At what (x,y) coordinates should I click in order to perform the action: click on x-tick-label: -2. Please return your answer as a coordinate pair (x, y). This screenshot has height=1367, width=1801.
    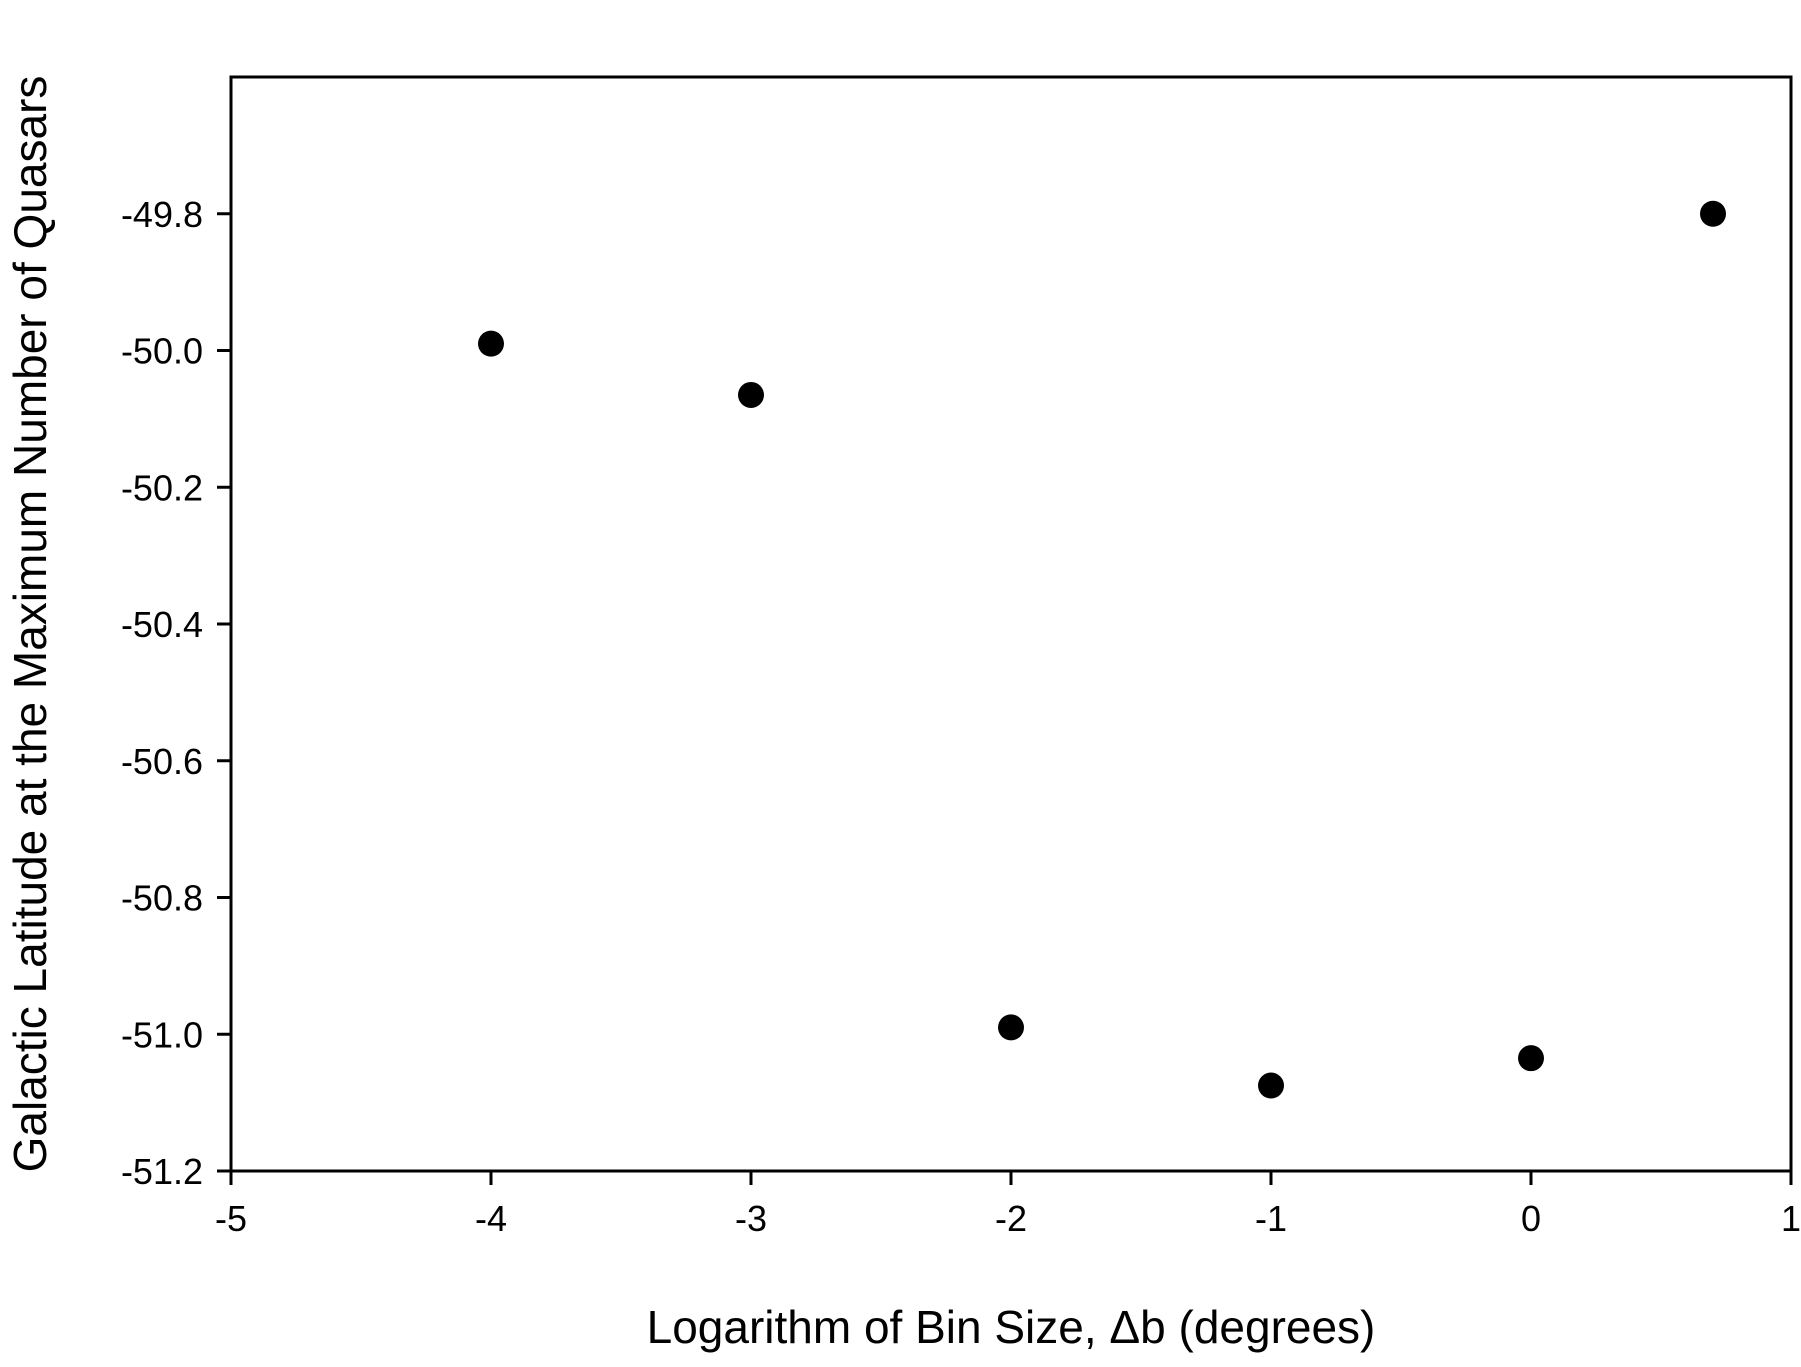
    Looking at the image, I should click on (1011, 1218).